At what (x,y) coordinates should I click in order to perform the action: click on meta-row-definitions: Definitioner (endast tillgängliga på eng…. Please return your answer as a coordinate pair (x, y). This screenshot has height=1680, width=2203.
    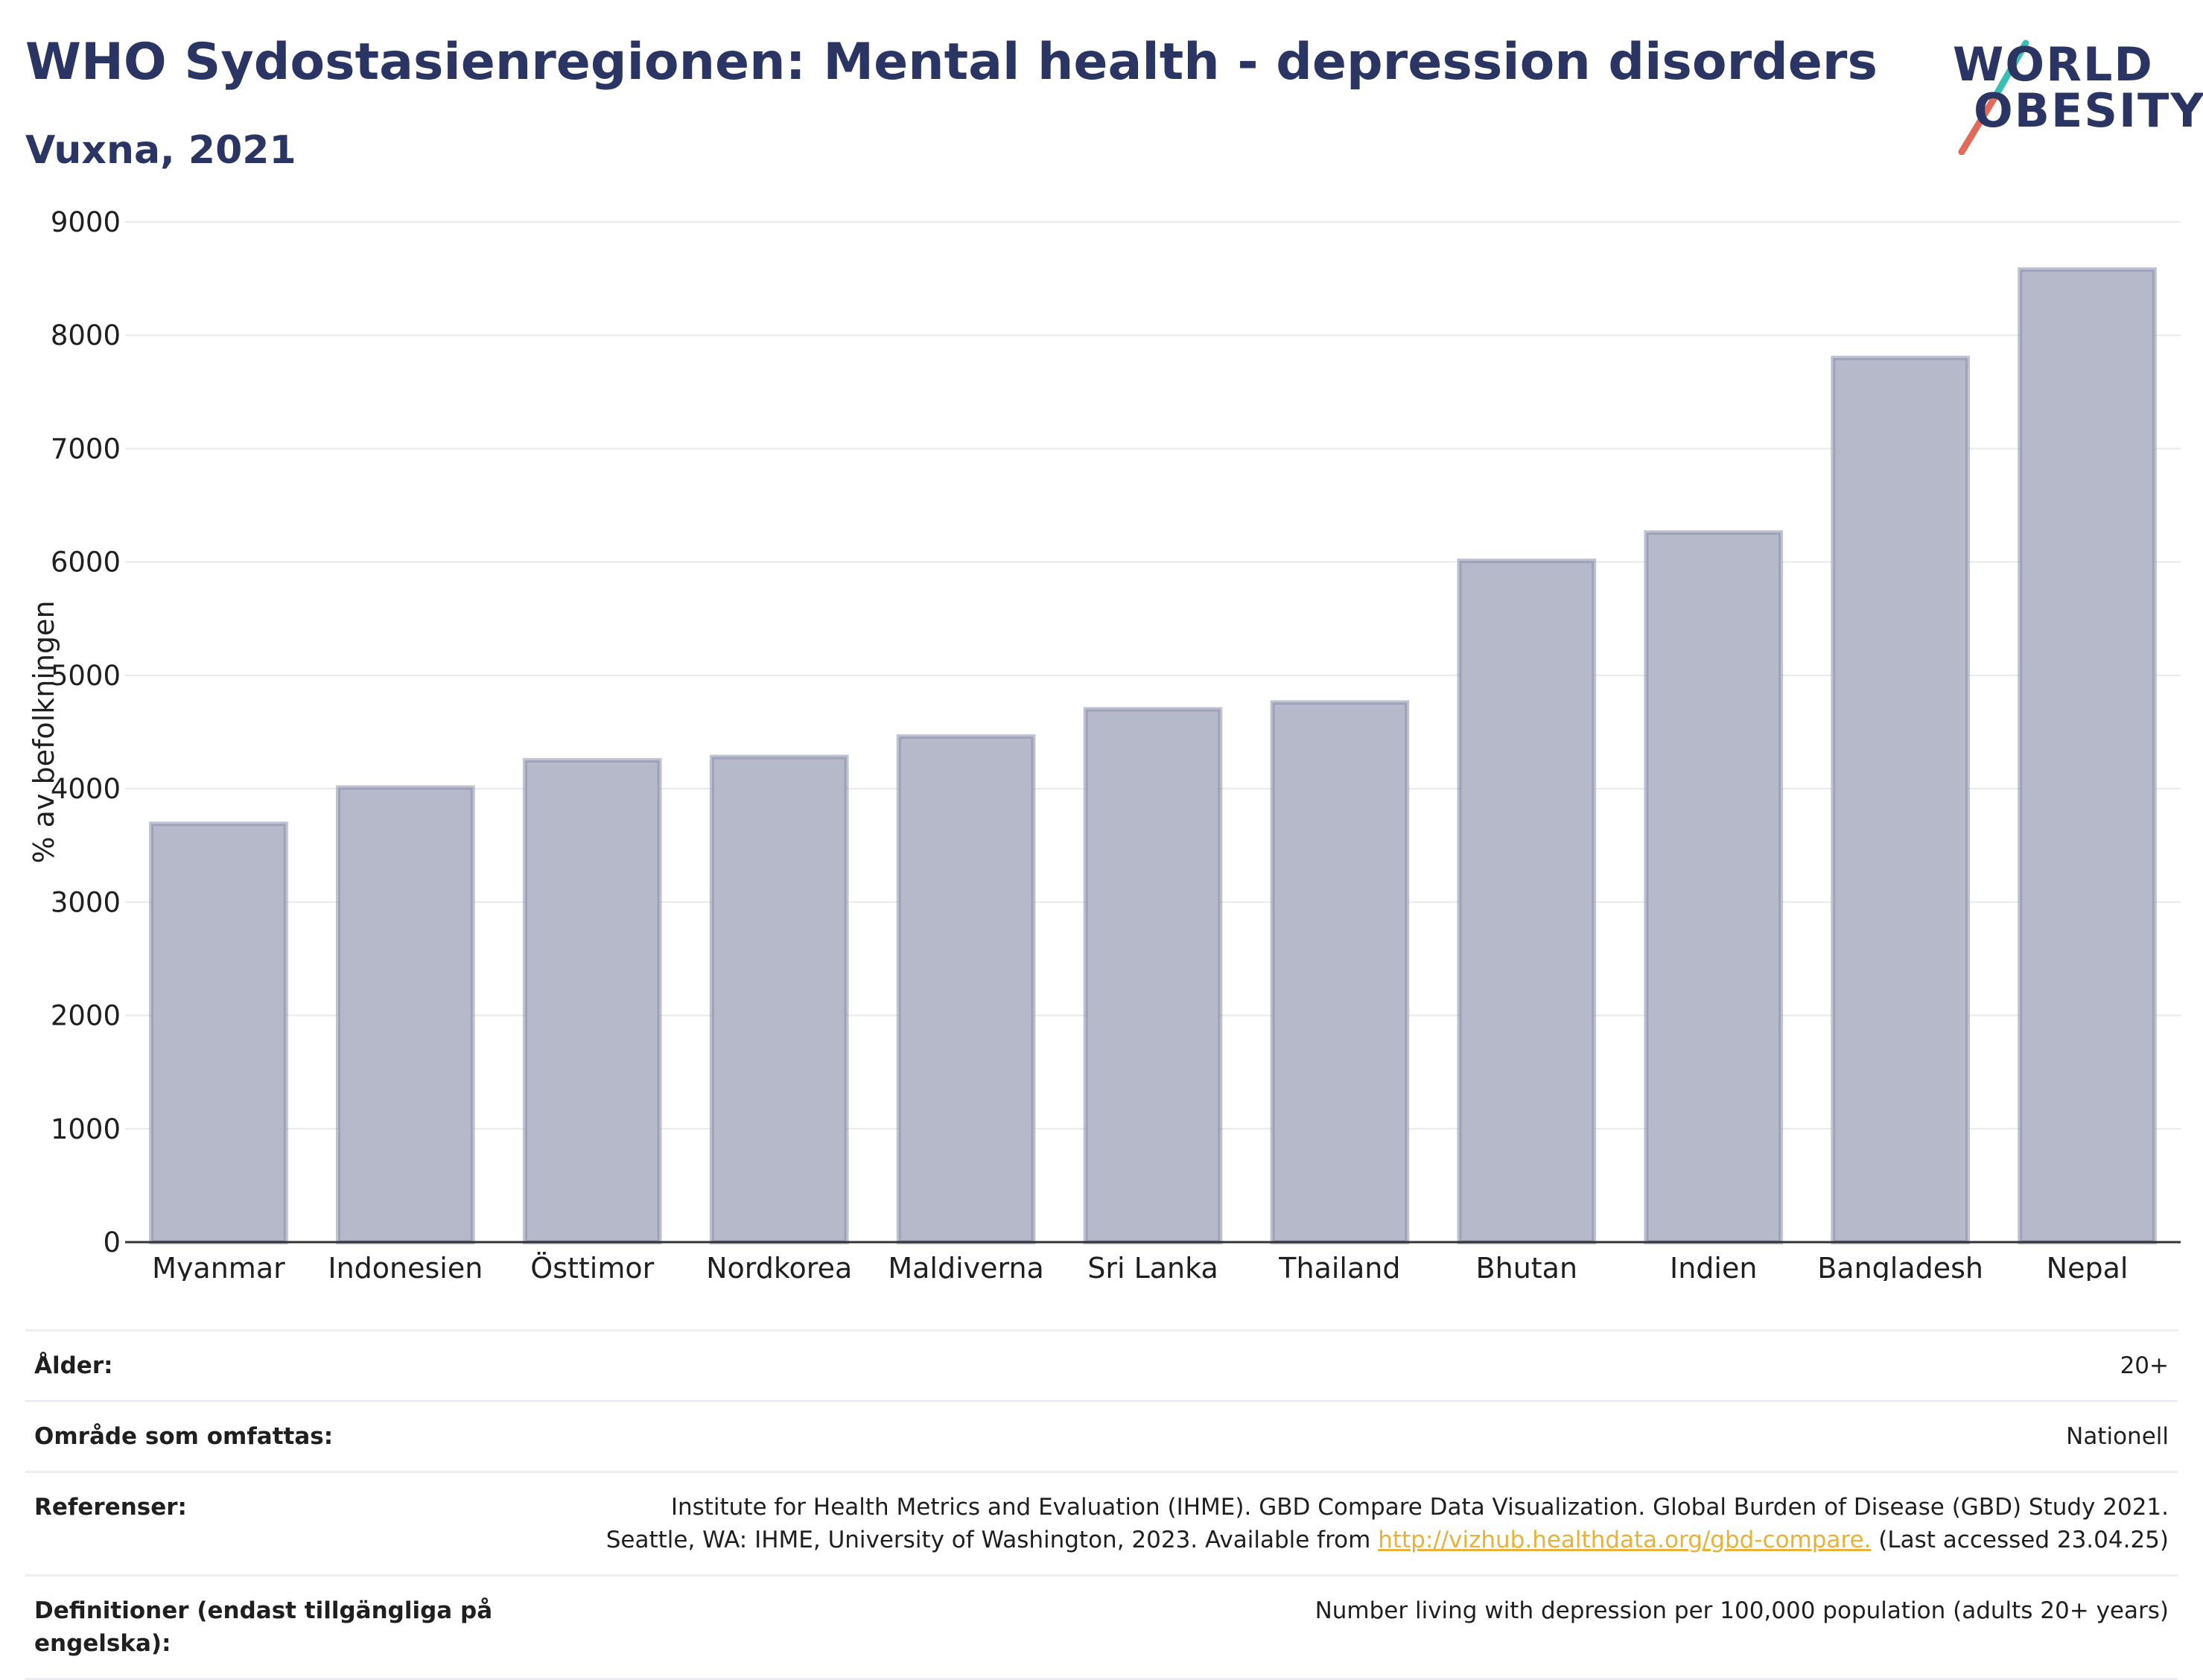
    Looking at the image, I should click on (1101, 1627).